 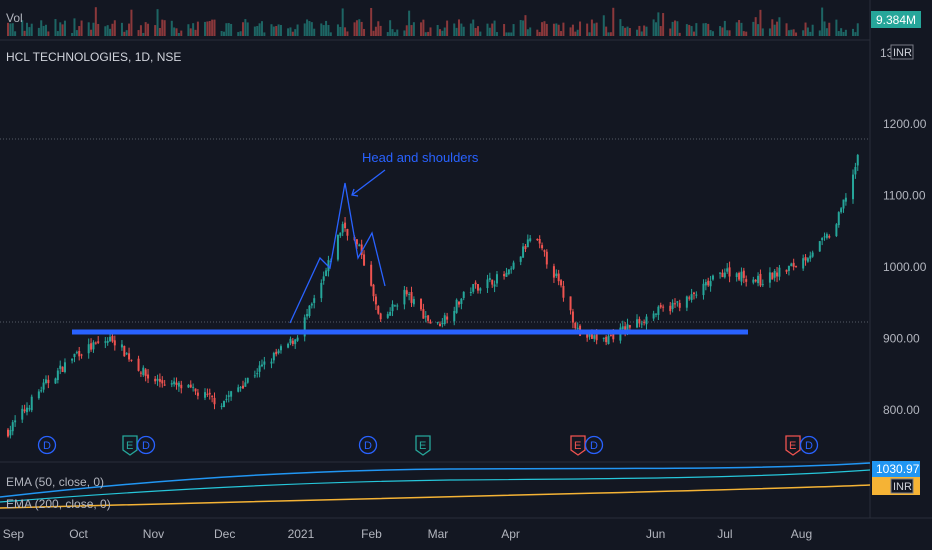 What do you see at coordinates (78, 534) in the screenshot?
I see `time-tick-label: Oct` at bounding box center [78, 534].